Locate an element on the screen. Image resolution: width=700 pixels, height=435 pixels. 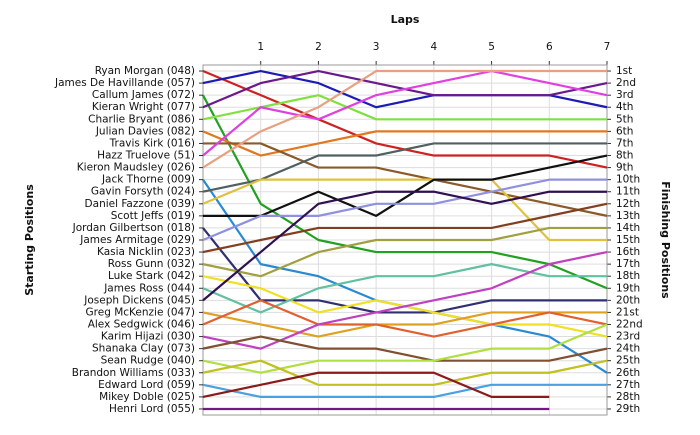
y2-tick-label: 5th is located at coordinates (624, 119).